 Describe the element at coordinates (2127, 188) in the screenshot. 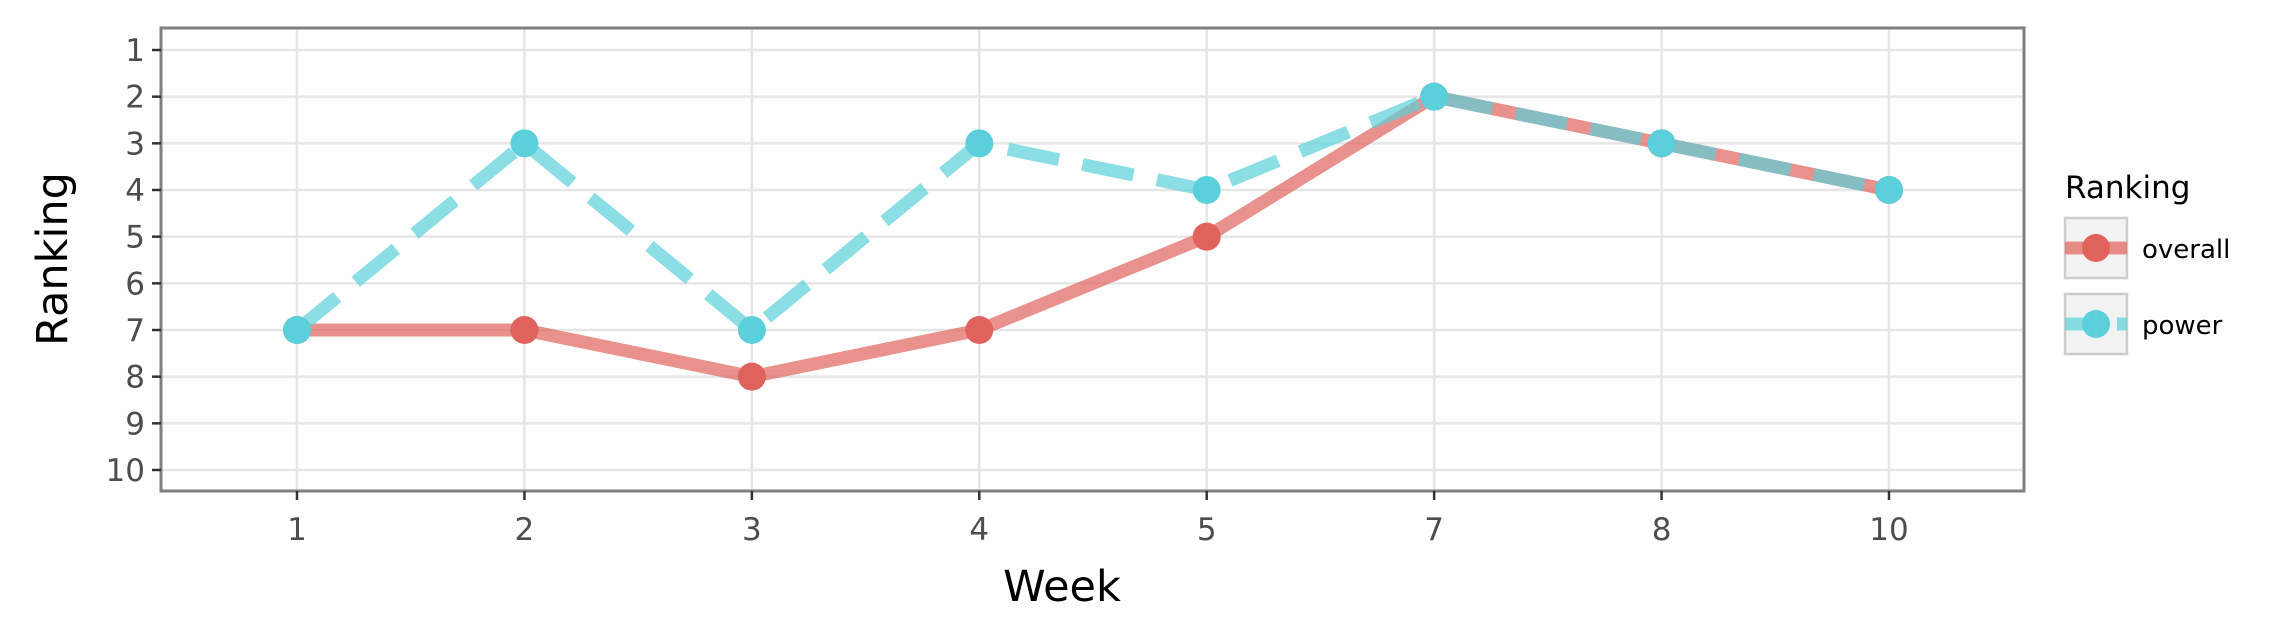

I see `legend-title: Ranking` at that location.